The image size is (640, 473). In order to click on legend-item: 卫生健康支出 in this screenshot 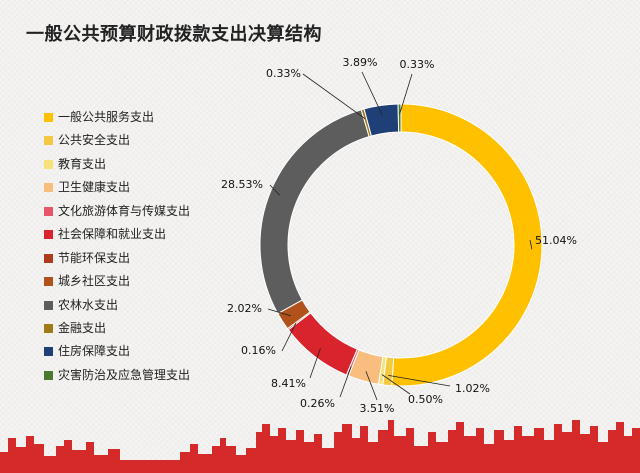, I will do `click(117, 187)`.